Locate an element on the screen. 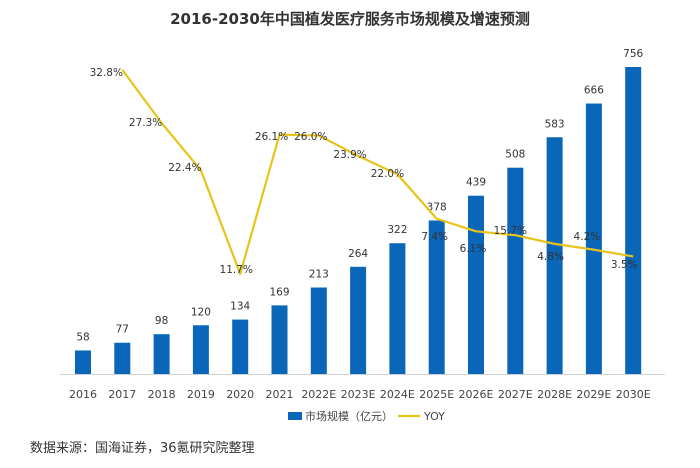  yoy-value-label: 26.1% is located at coordinates (271, 137).